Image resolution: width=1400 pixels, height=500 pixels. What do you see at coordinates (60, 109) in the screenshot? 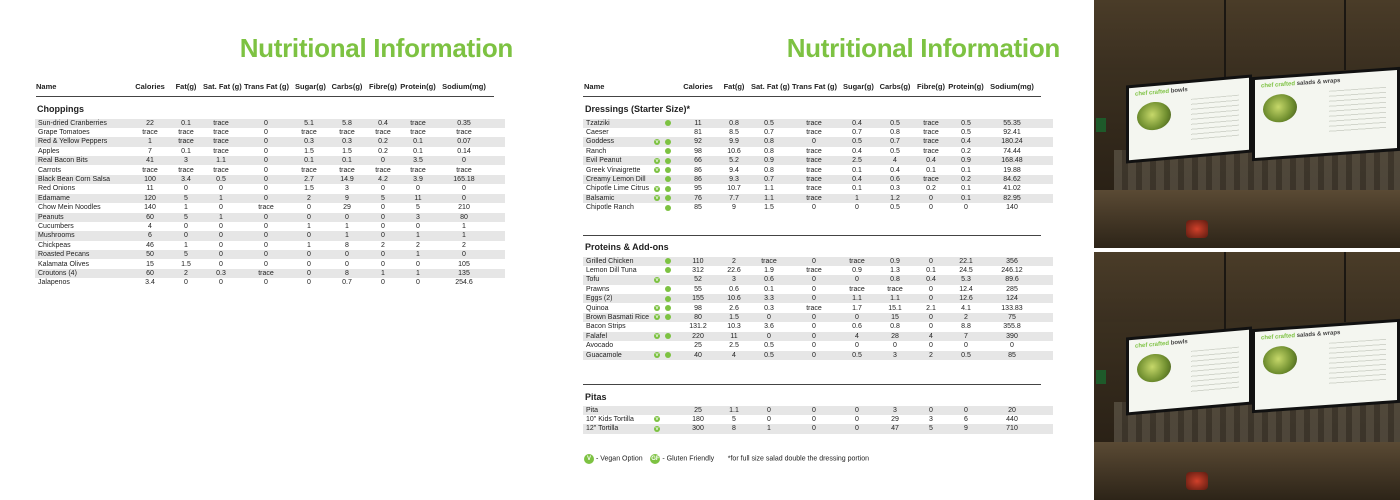
I see `section-title: Choppings` at bounding box center [60, 109].